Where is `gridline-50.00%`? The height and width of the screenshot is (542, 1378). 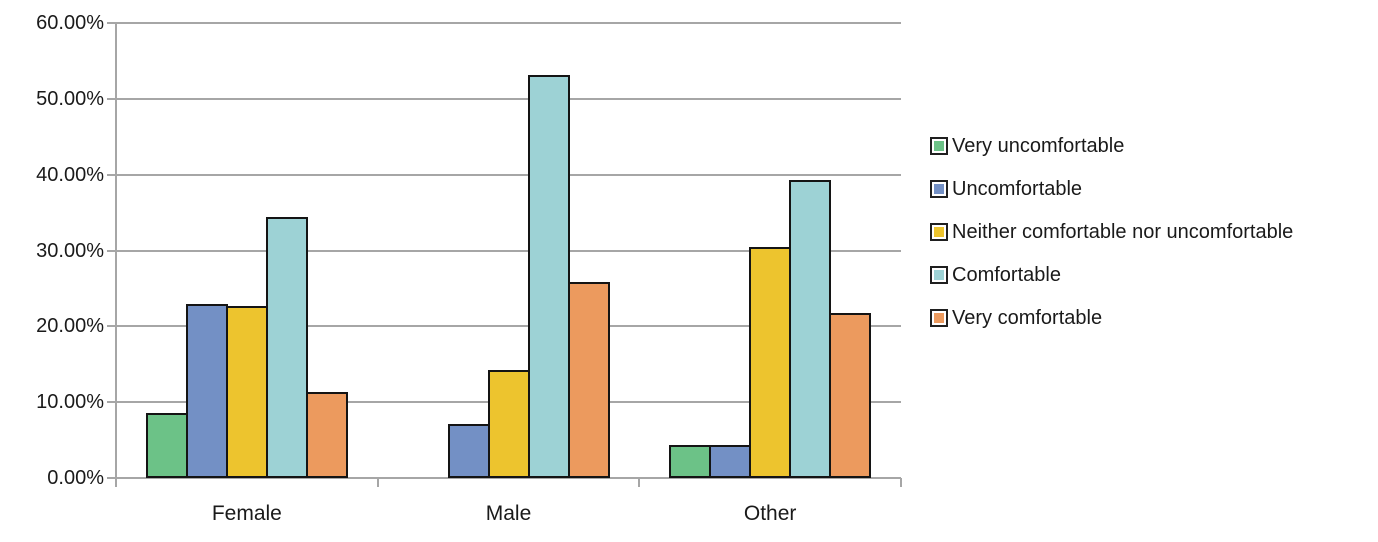
gridline-50.00% is located at coordinates (508, 98).